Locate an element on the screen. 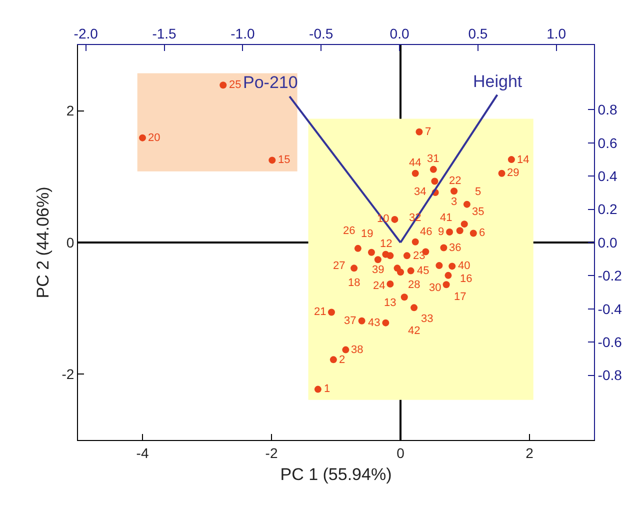 This screenshot has height=507, width=633. series-label: Height is located at coordinates (497, 81).